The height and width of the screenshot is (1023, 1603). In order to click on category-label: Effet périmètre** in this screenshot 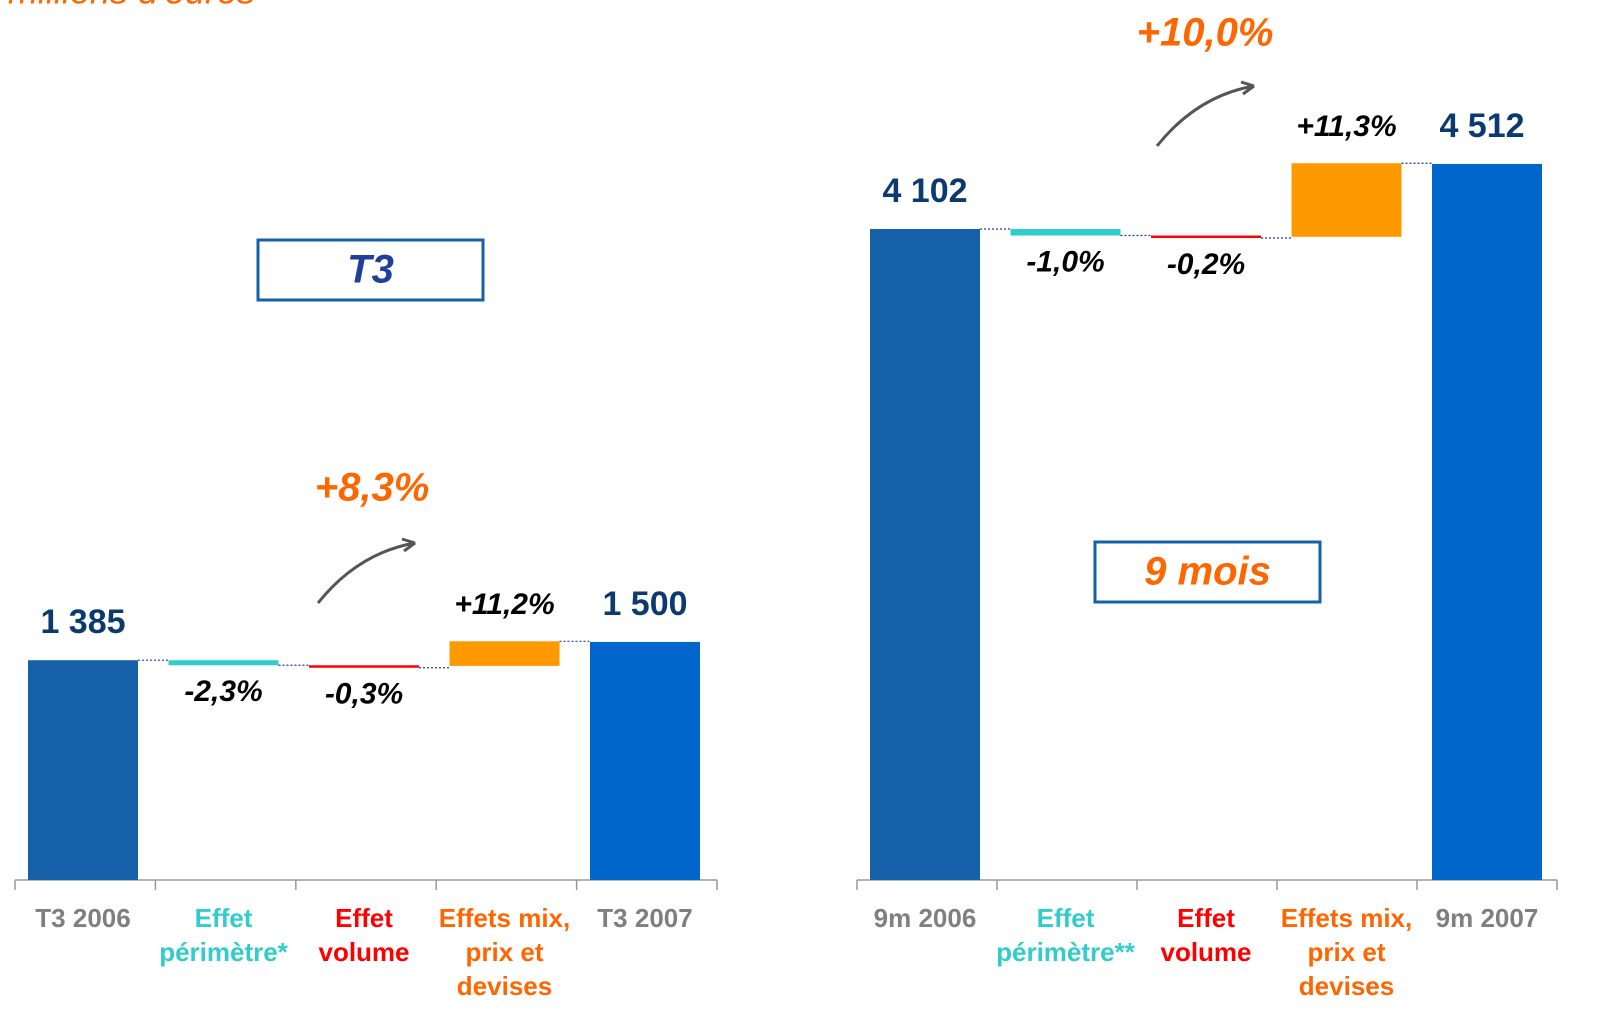, I will do `click(1066, 935)`.